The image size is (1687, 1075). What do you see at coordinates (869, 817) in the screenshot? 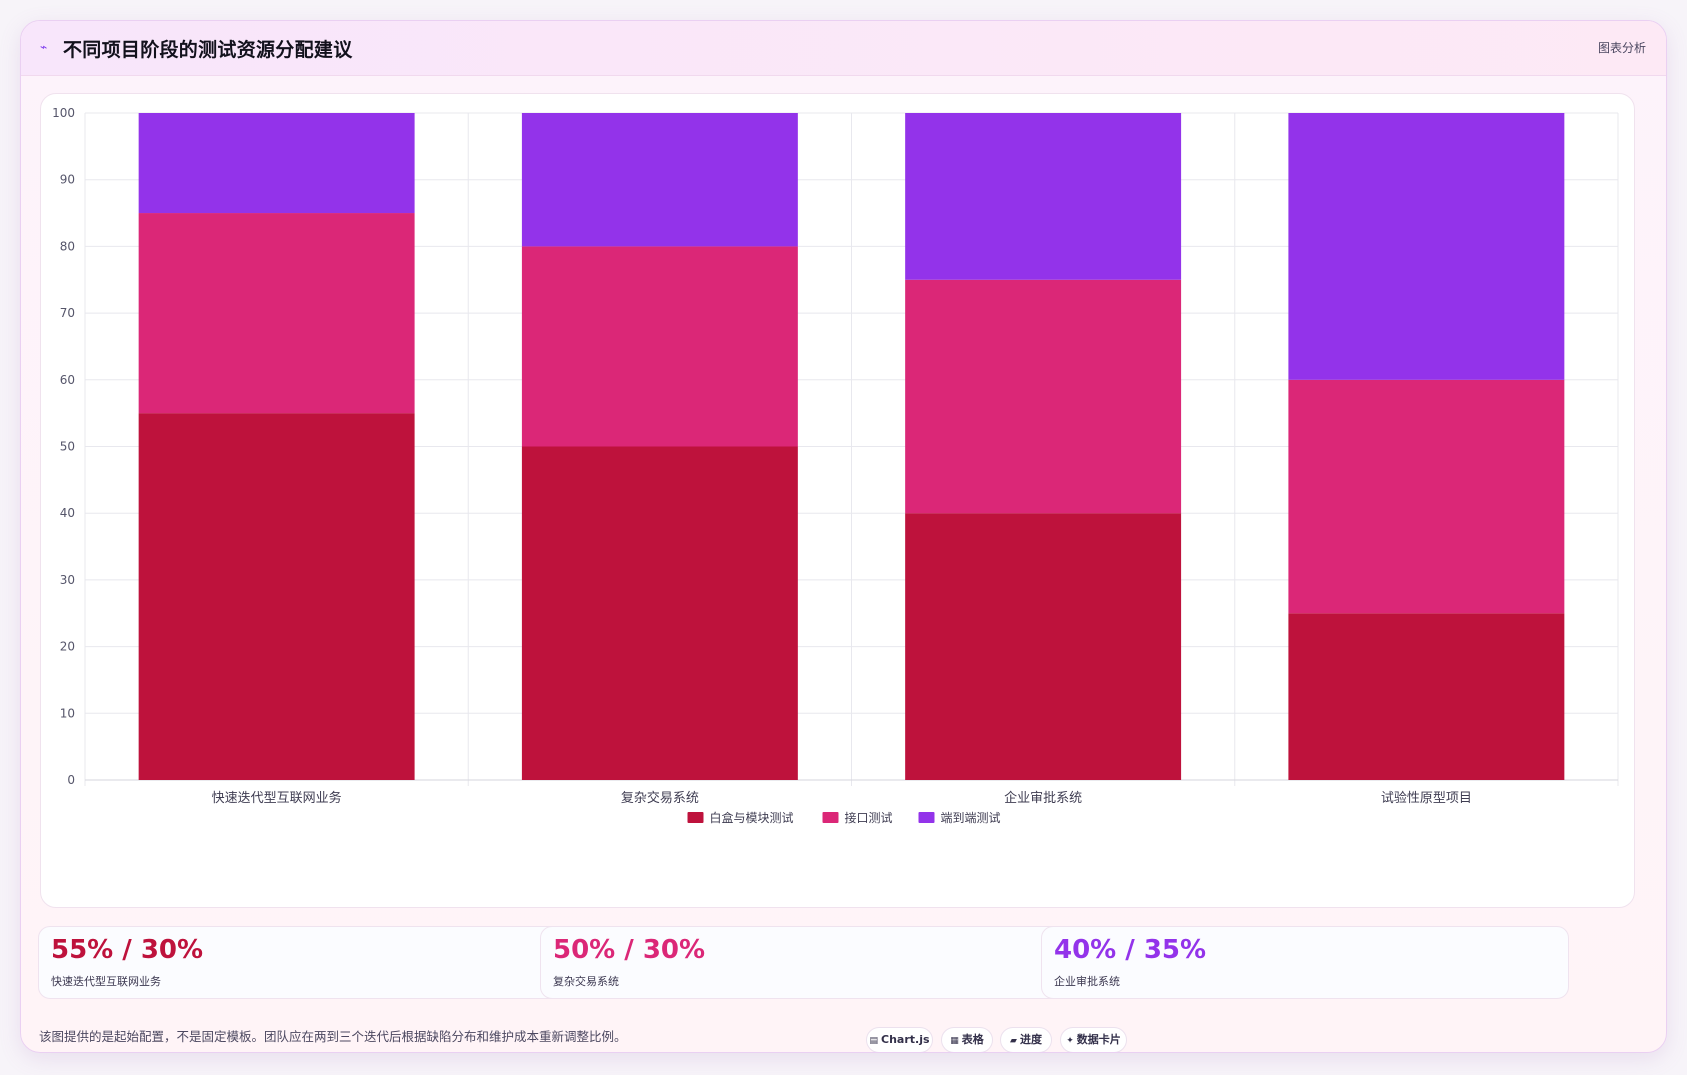
I see `legend-label: 接口测试` at bounding box center [869, 817].